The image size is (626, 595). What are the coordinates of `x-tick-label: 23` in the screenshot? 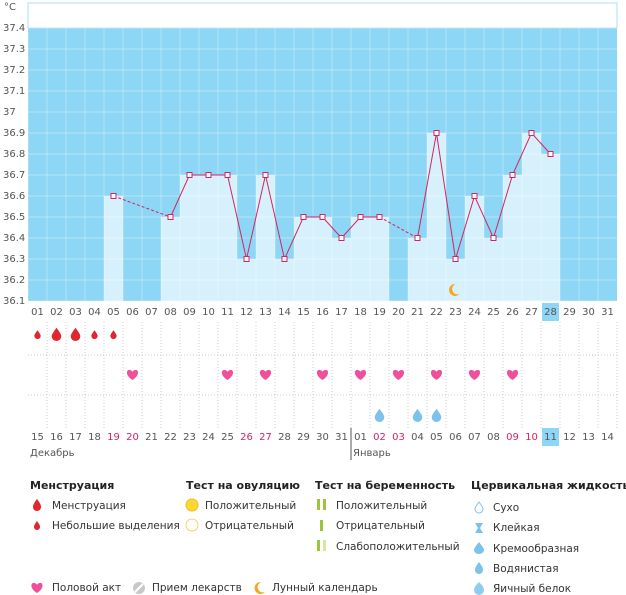 It's located at (455, 312).